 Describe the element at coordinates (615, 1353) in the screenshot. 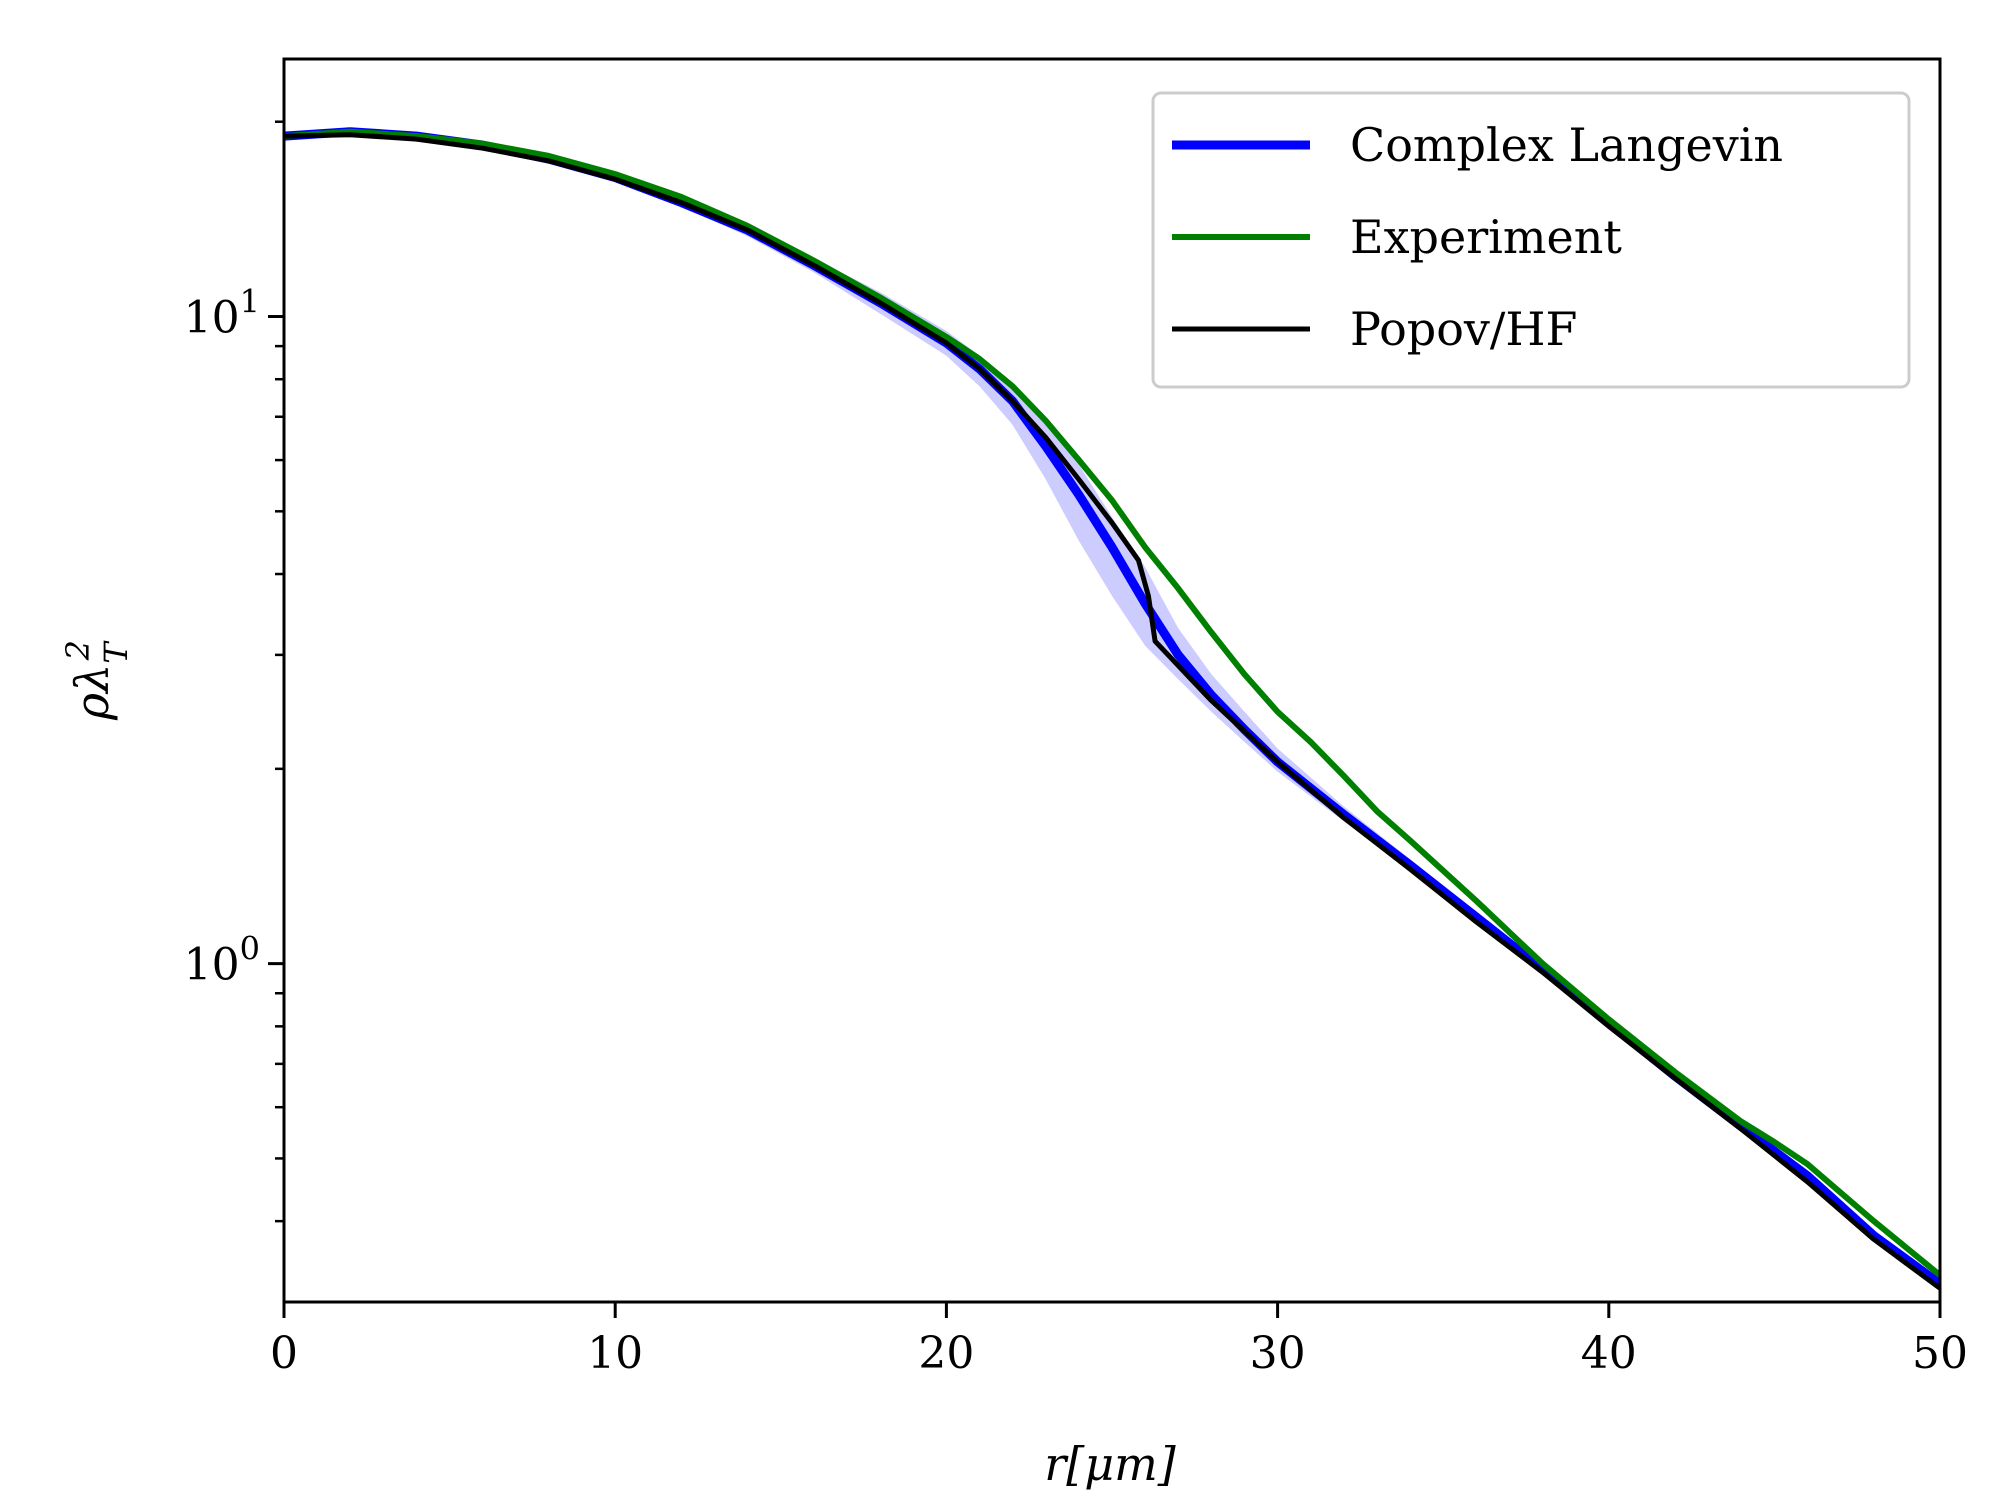

I see `x-tick-label: 10` at that location.